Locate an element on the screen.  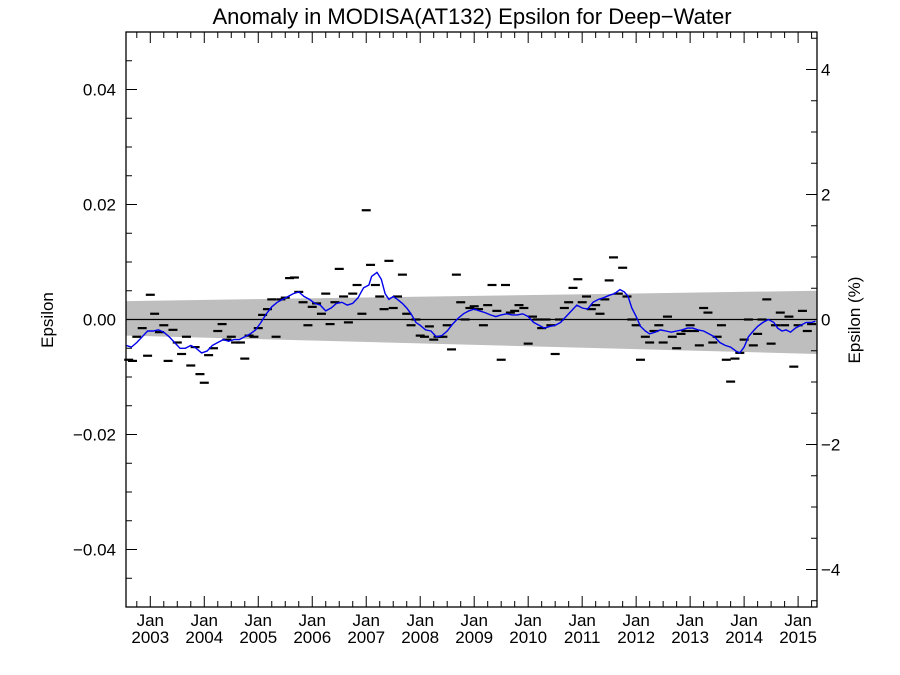
y-tick-label-left: 0.04 is located at coordinates (99, 90).